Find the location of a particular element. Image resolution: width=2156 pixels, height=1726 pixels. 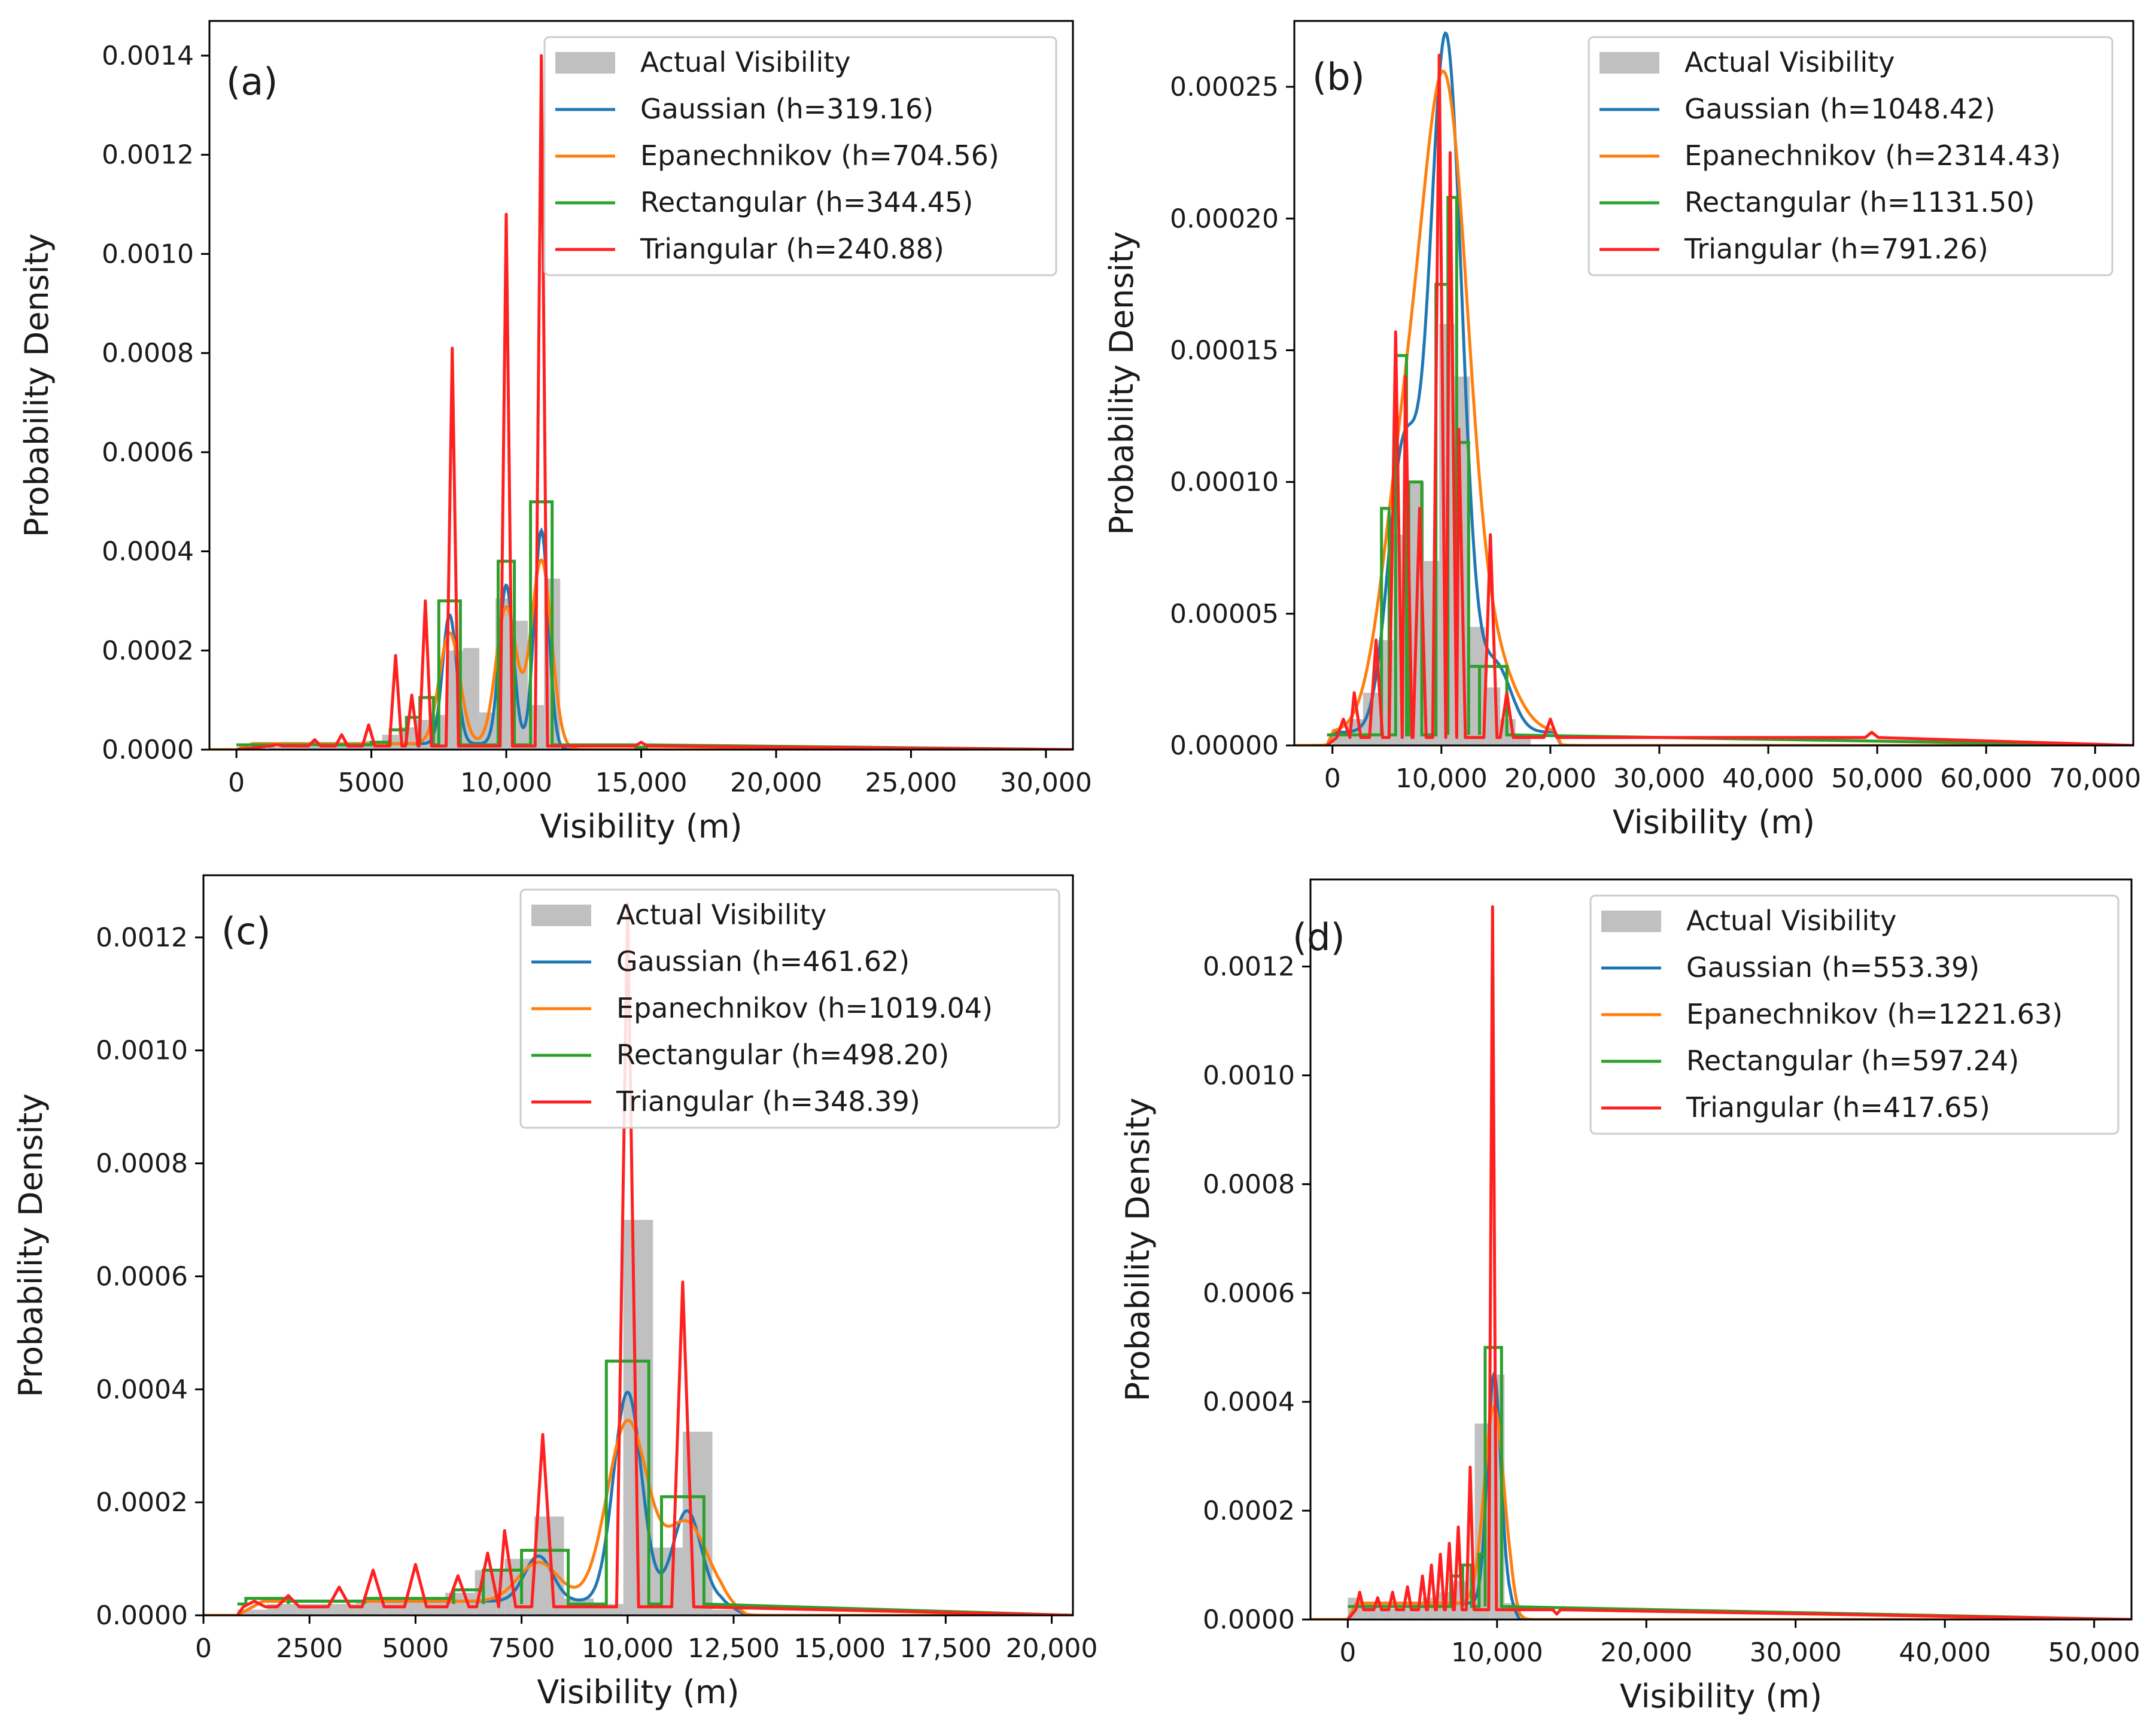

x-tick-label: 2500 is located at coordinates (309, 1648).